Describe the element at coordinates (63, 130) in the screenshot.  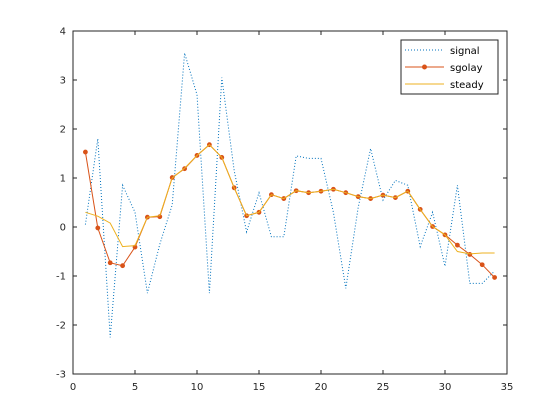
I see `y-tick-label: 2` at that location.